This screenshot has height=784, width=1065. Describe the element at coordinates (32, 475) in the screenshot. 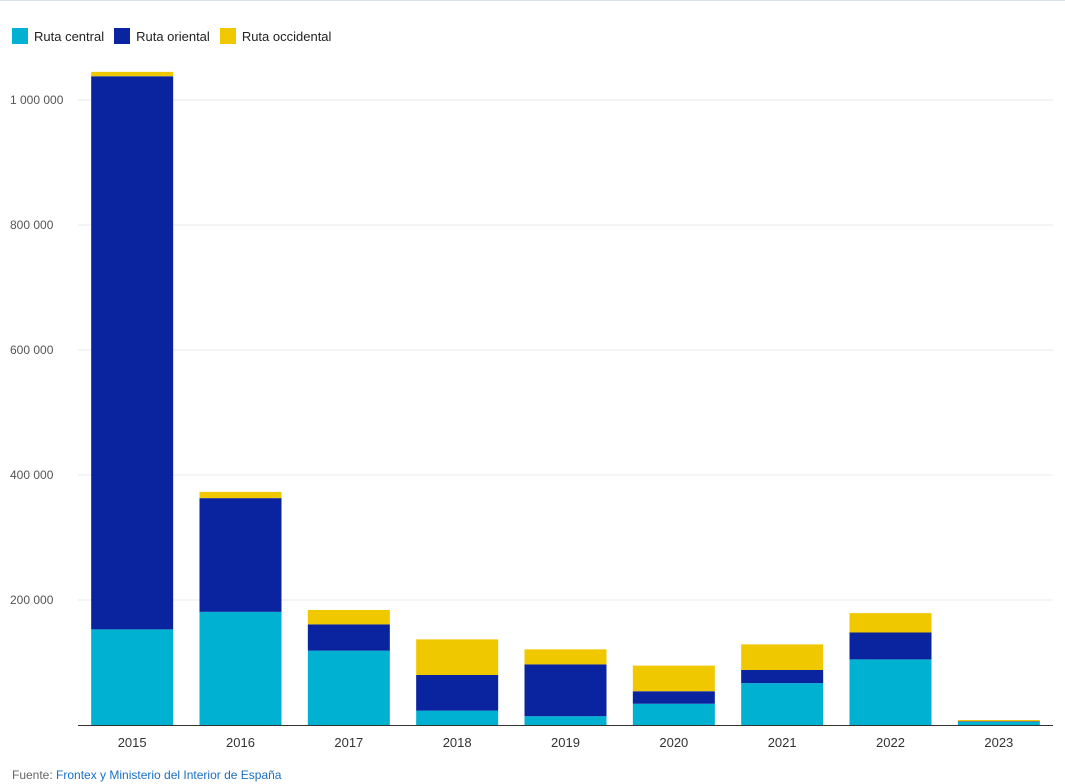

I see `y-tick-label: 400 000` at that location.